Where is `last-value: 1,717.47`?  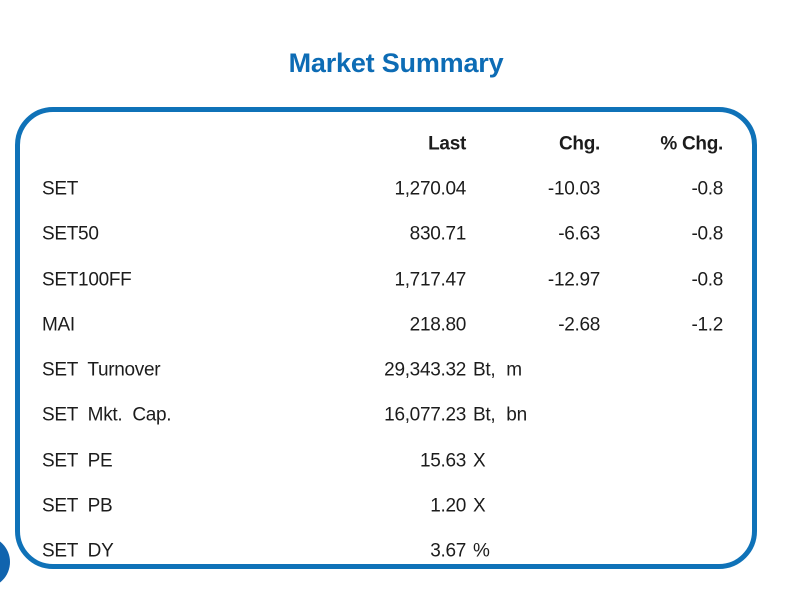 last-value: 1,717.47 is located at coordinates (243, 280).